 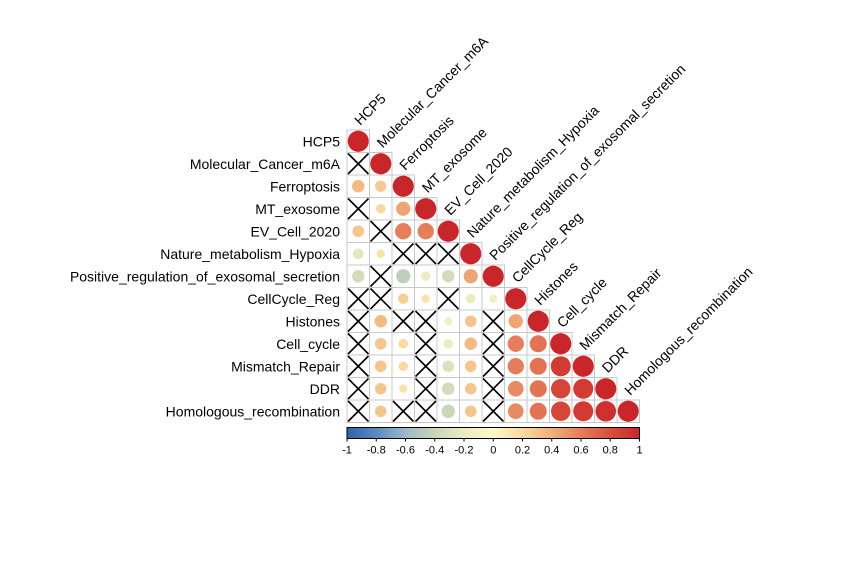 What do you see at coordinates (285, 366) in the screenshot?
I see `row-label: Mismatch_Repair` at bounding box center [285, 366].